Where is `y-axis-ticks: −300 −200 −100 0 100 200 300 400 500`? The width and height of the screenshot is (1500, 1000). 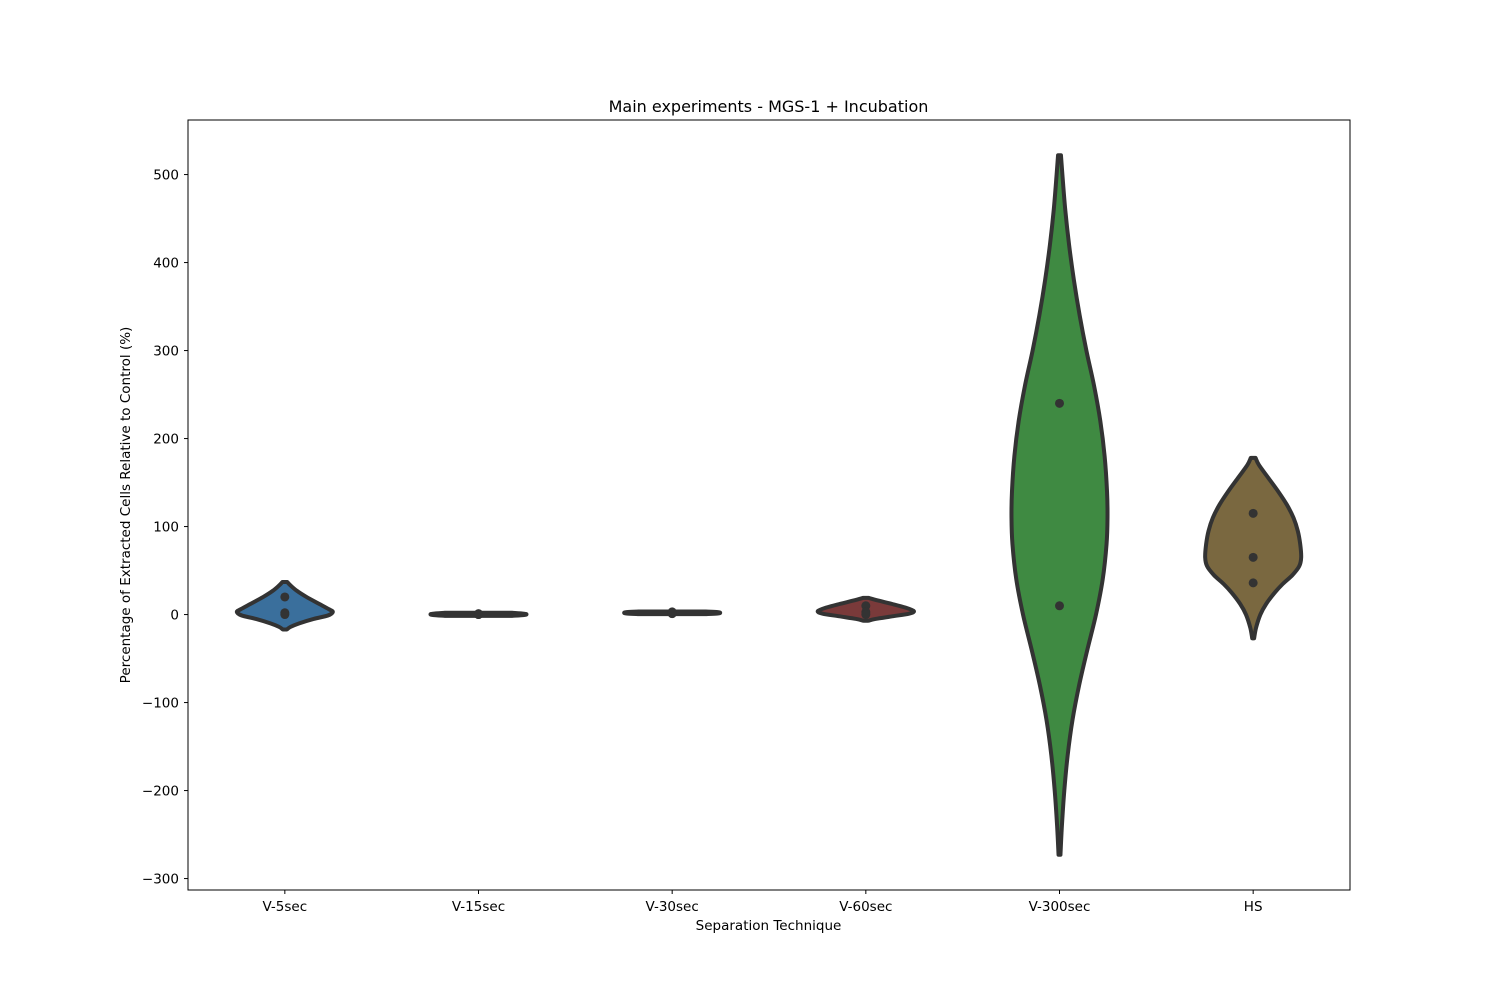
y-axis-ticks: −300 −200 −100 0 100 200 300 400 500 is located at coordinates (165, 528).